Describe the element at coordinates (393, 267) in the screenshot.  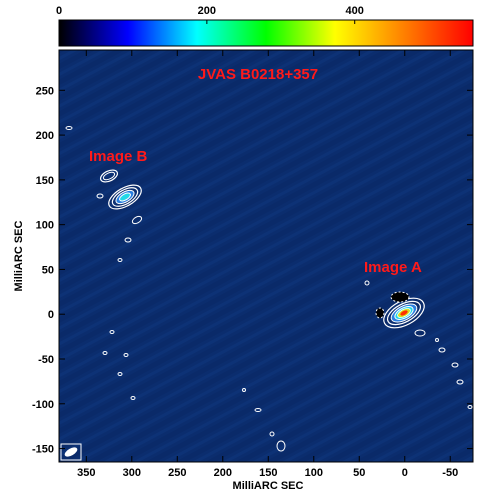
I see `image-a-label: Image A` at that location.